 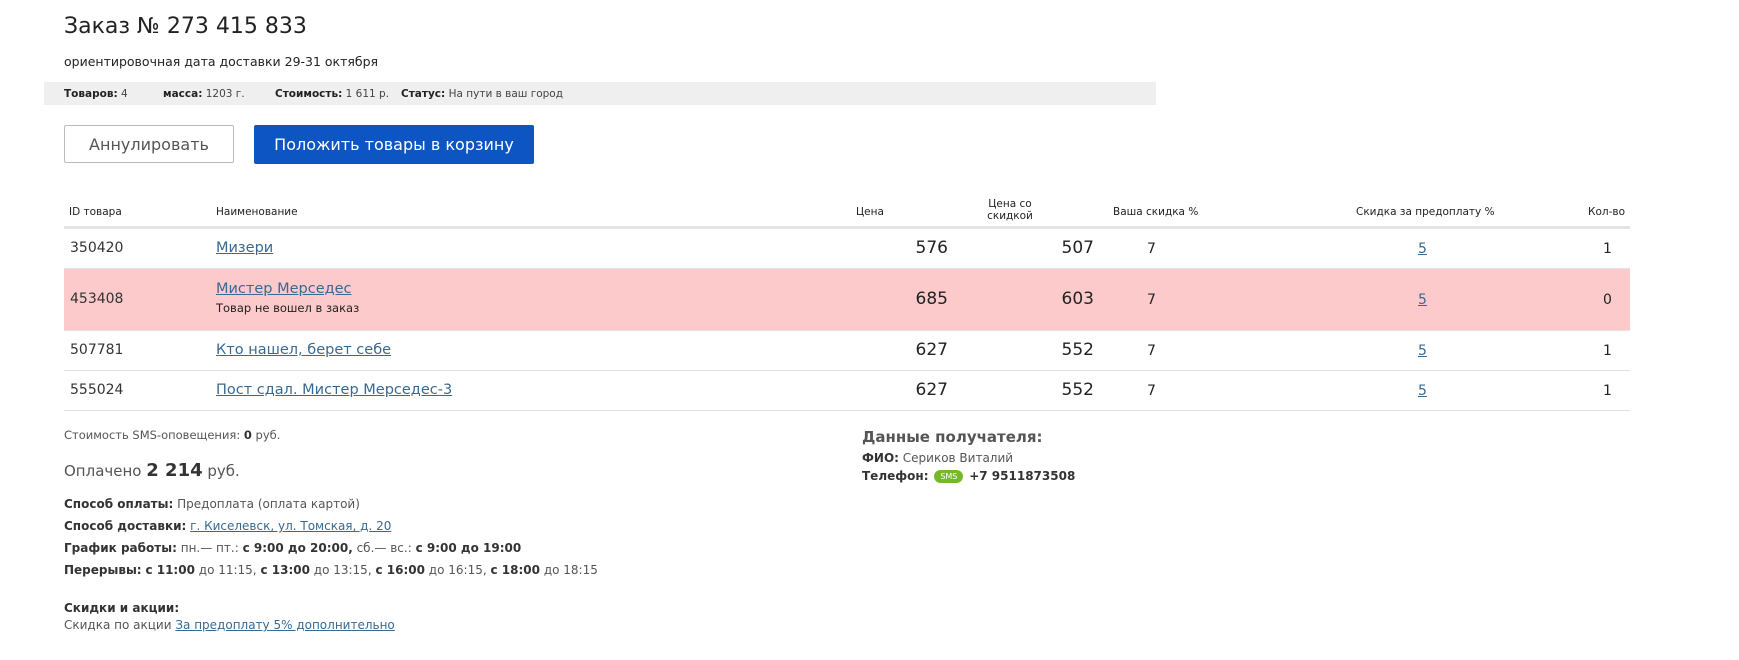 I want to click on table-header-divider, so click(x=847, y=227).